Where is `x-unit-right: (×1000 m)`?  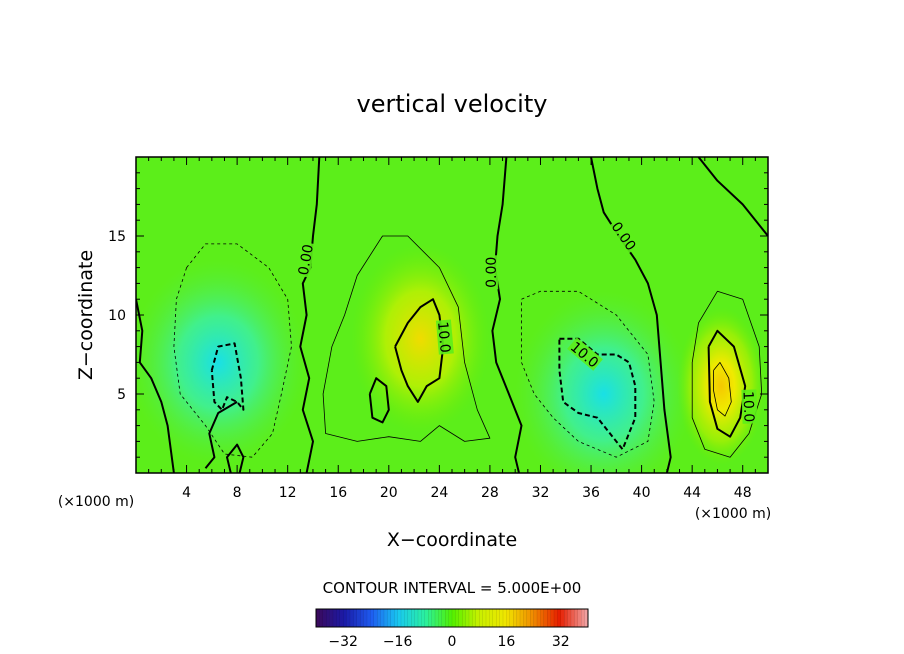
x-unit-right: (×1000 m) is located at coordinates (733, 514).